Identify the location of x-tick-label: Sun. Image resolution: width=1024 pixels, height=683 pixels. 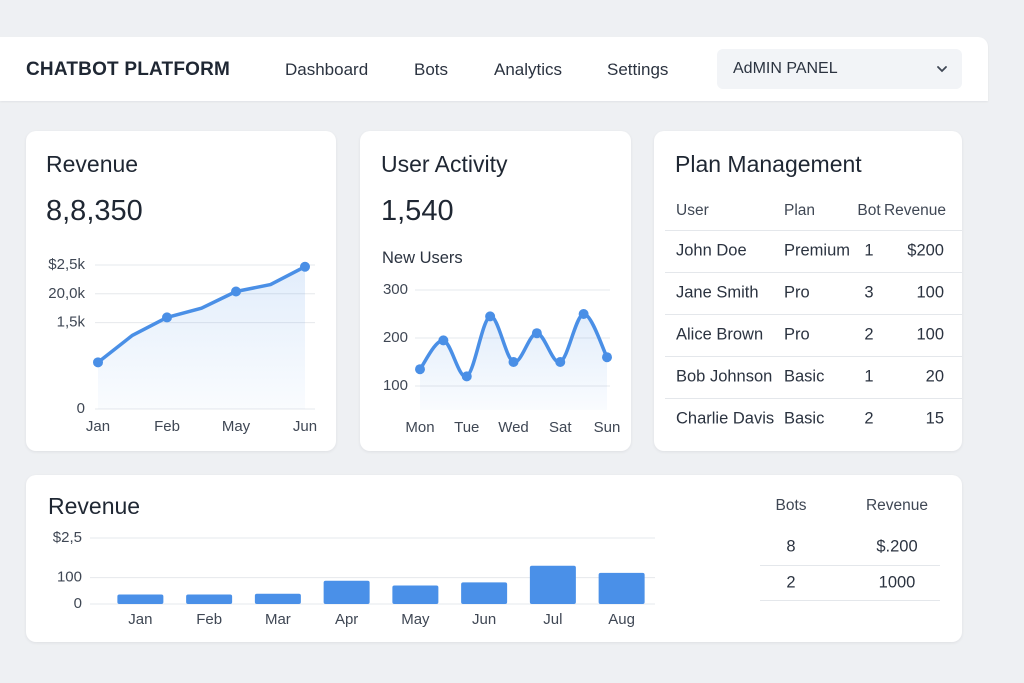
(607, 427).